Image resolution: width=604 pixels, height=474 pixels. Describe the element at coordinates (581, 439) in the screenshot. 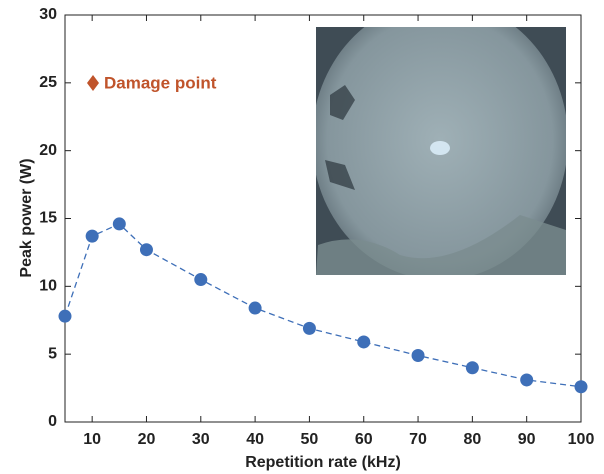

I see `x-tick-label: 100` at that location.